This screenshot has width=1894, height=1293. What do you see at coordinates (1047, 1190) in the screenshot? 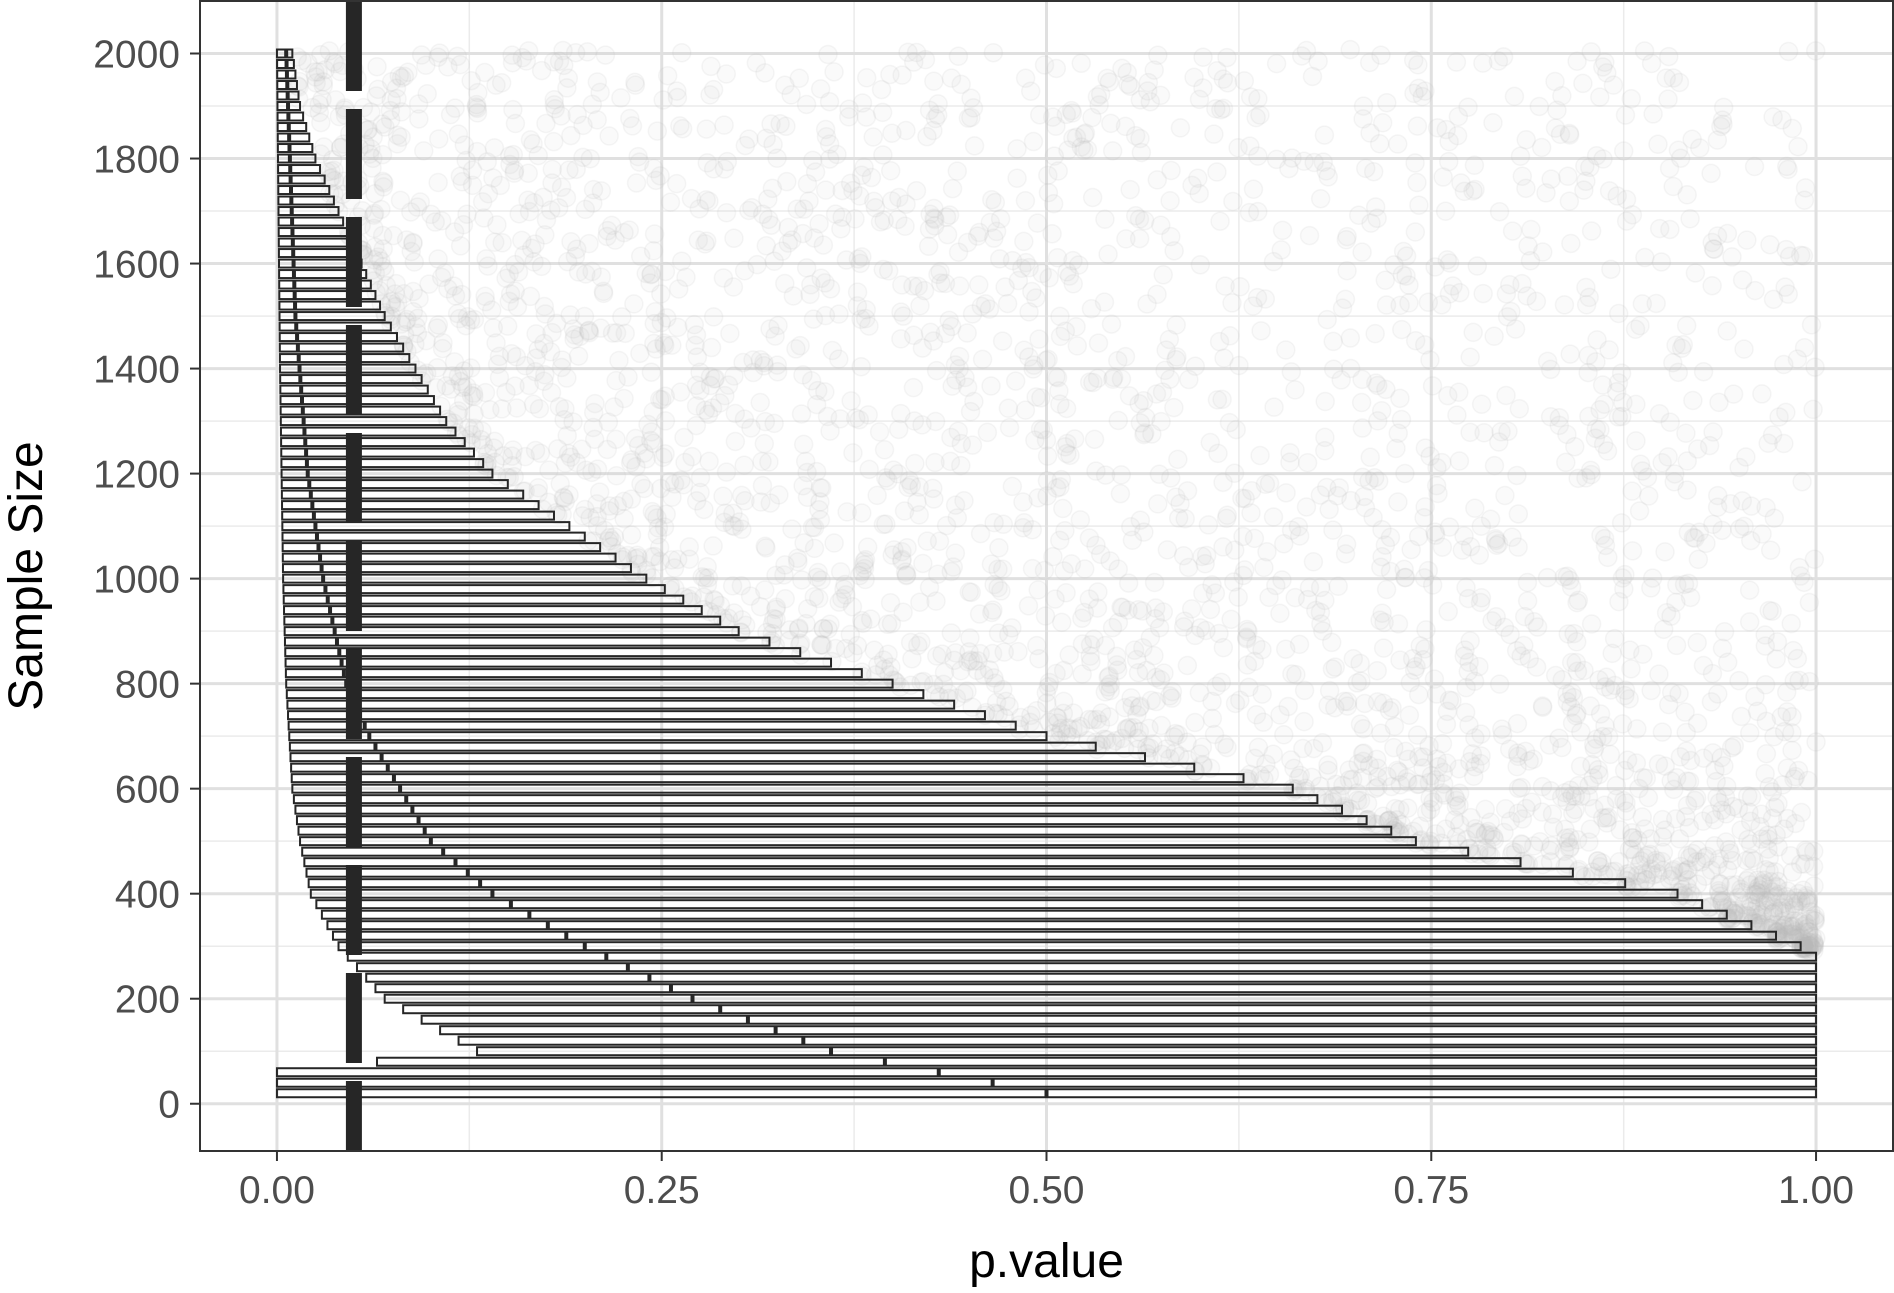
I see `x-tick-label: 0.50` at bounding box center [1047, 1190].